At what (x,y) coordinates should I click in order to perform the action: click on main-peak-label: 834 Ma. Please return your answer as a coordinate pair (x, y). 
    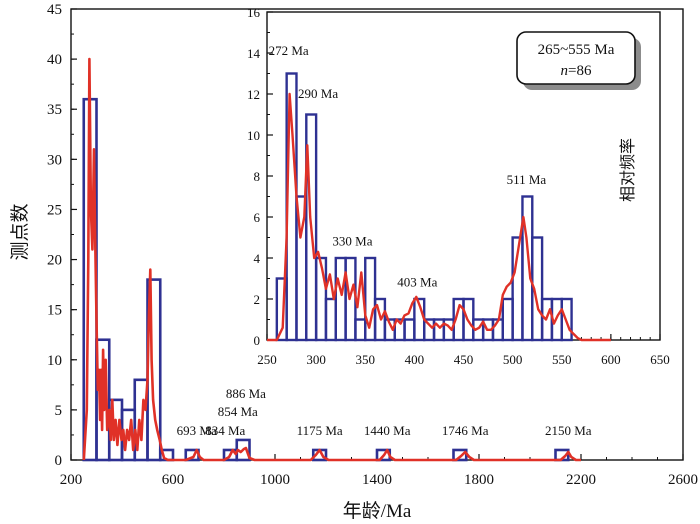
    Looking at the image, I should click on (225, 430).